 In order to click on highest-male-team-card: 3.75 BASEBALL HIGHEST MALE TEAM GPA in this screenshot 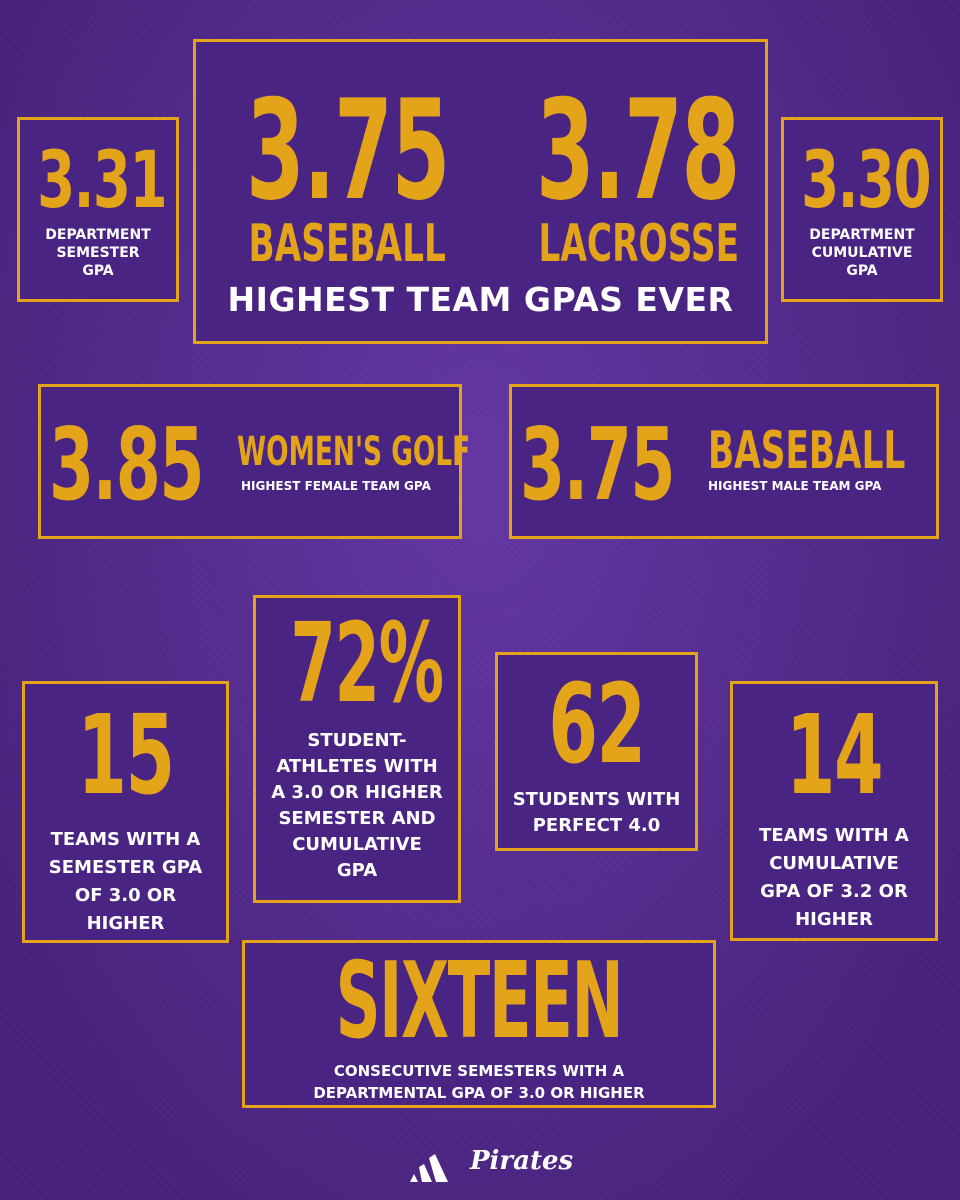, I will do `click(724, 461)`.